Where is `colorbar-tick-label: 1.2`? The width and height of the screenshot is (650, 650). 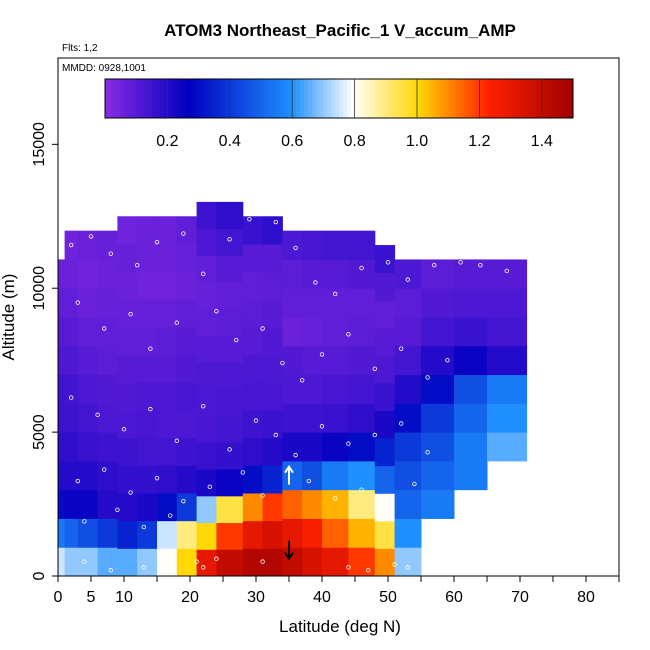 colorbar-tick-label: 1.2 is located at coordinates (479, 141).